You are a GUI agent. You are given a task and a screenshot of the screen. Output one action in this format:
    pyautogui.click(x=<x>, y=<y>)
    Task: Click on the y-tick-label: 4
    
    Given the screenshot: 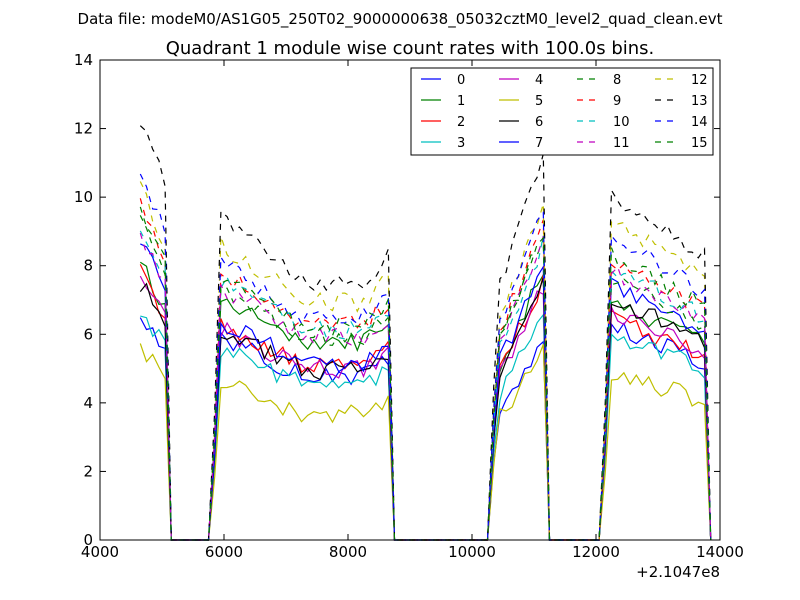 What is the action you would take?
    pyautogui.click(x=88, y=403)
    